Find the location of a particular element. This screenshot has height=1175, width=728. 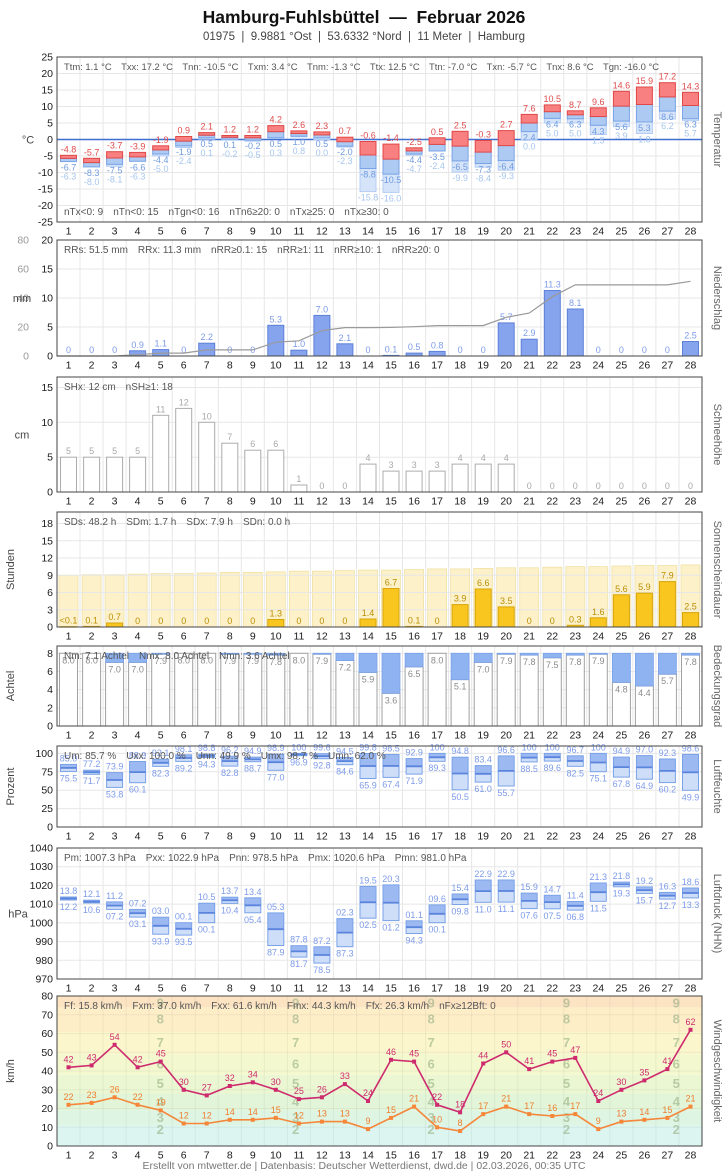

svg-text: 8.0 is located at coordinates (68, 660).